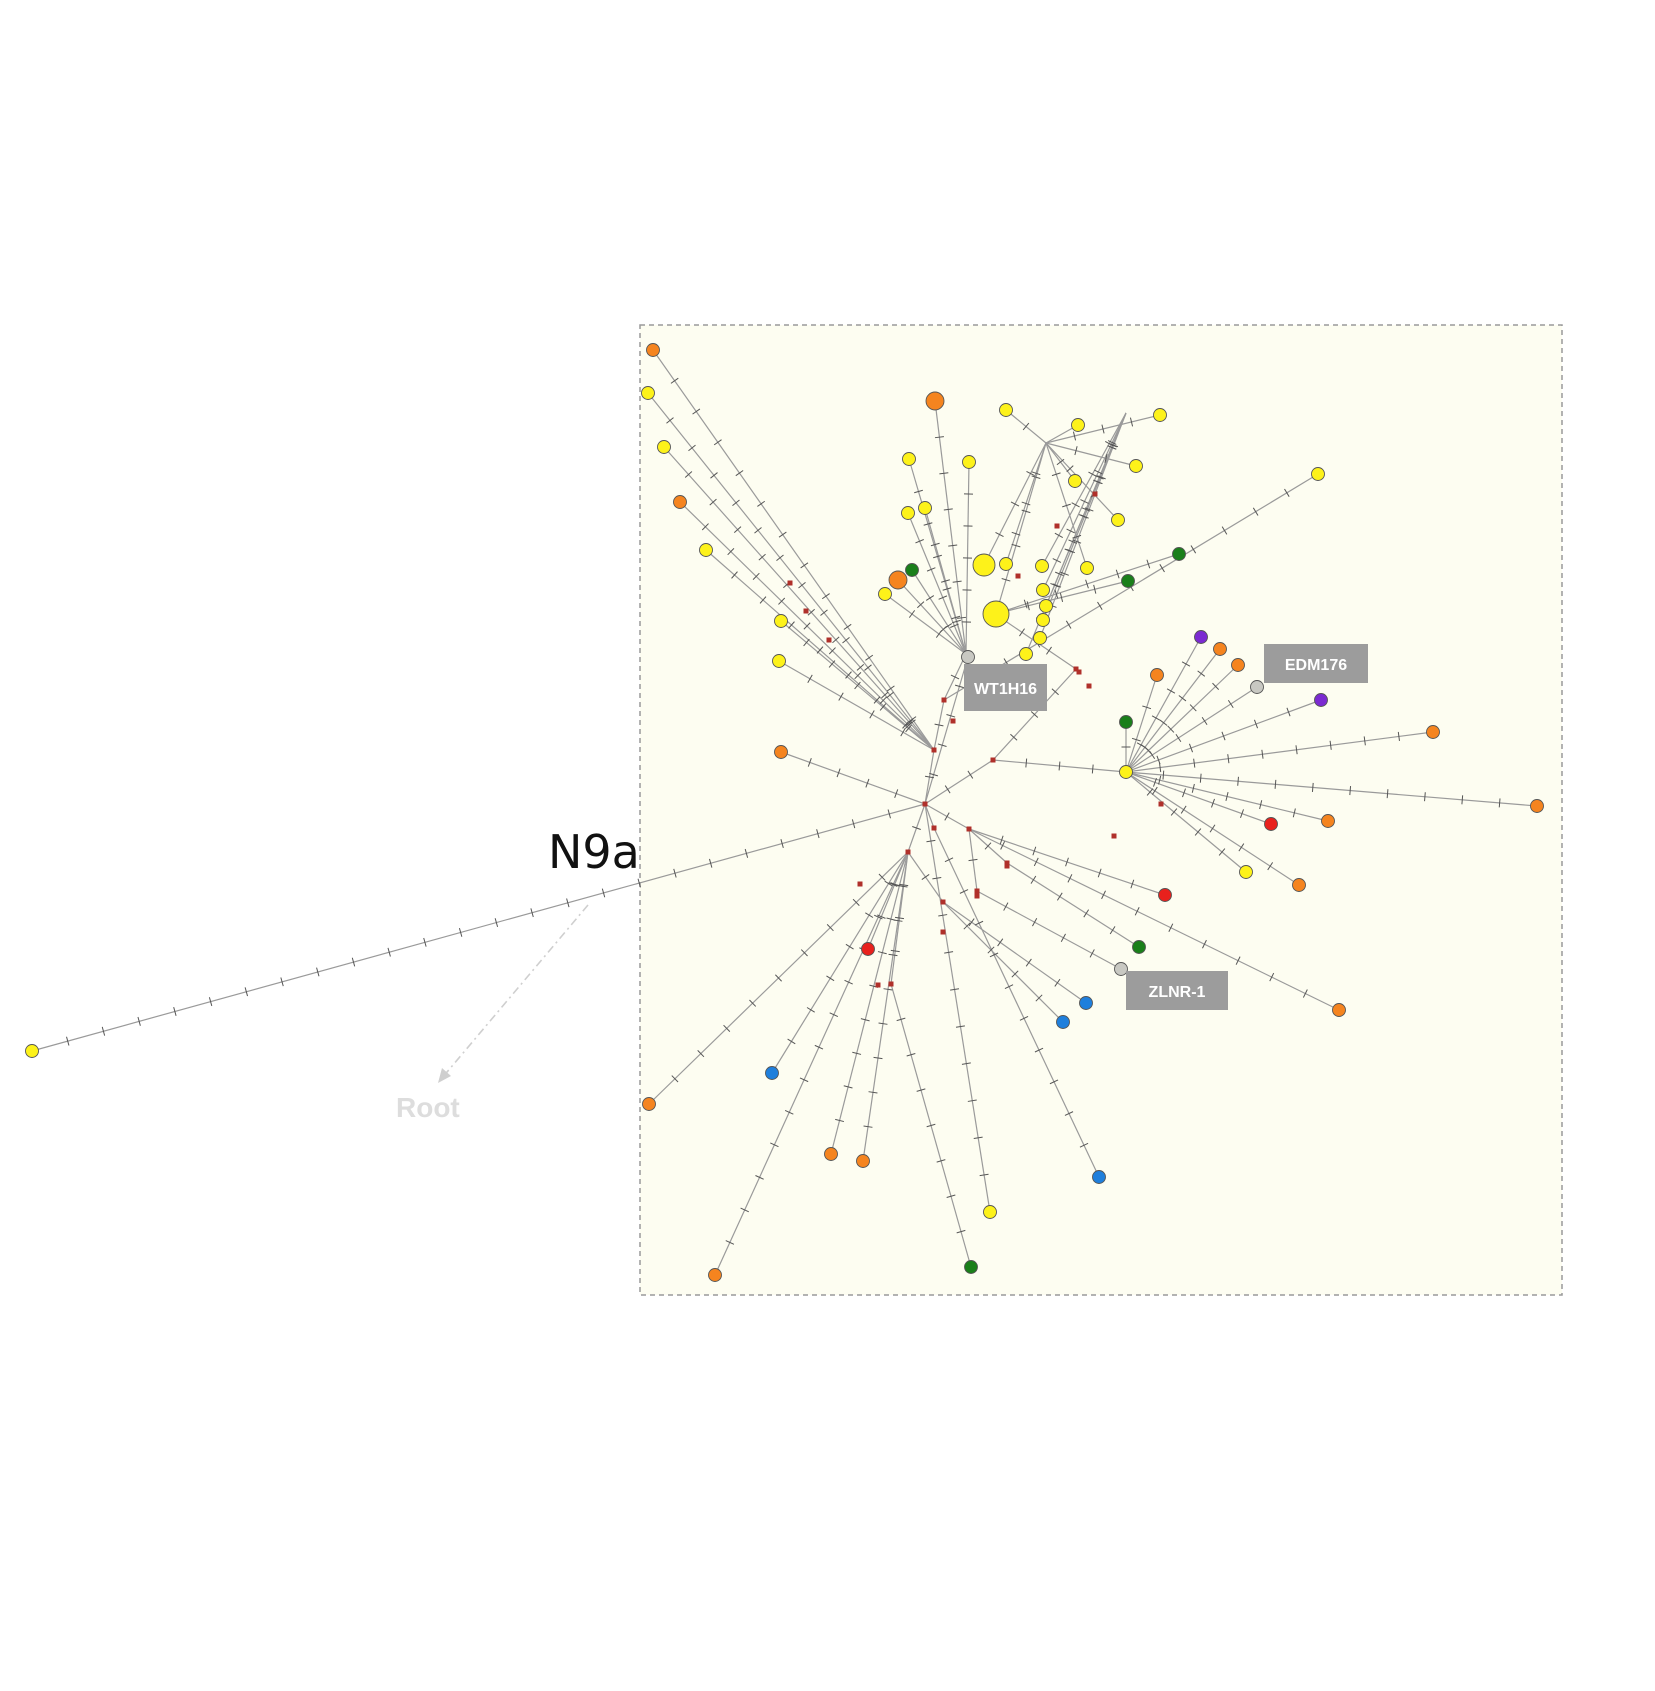 The image size is (1655, 1691). What do you see at coordinates (971, 1267) in the screenshot?
I see `sample-node-green` at bounding box center [971, 1267].